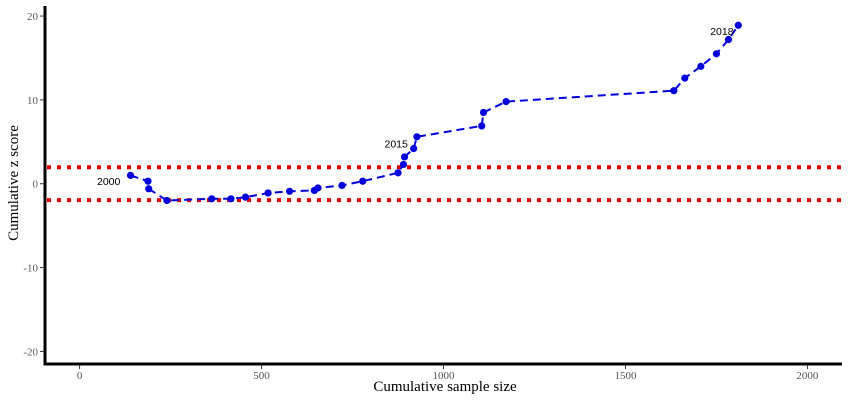 The width and height of the screenshot is (850, 400). What do you see at coordinates (807, 376) in the screenshot?
I see `x-tick-label: 2000` at bounding box center [807, 376].